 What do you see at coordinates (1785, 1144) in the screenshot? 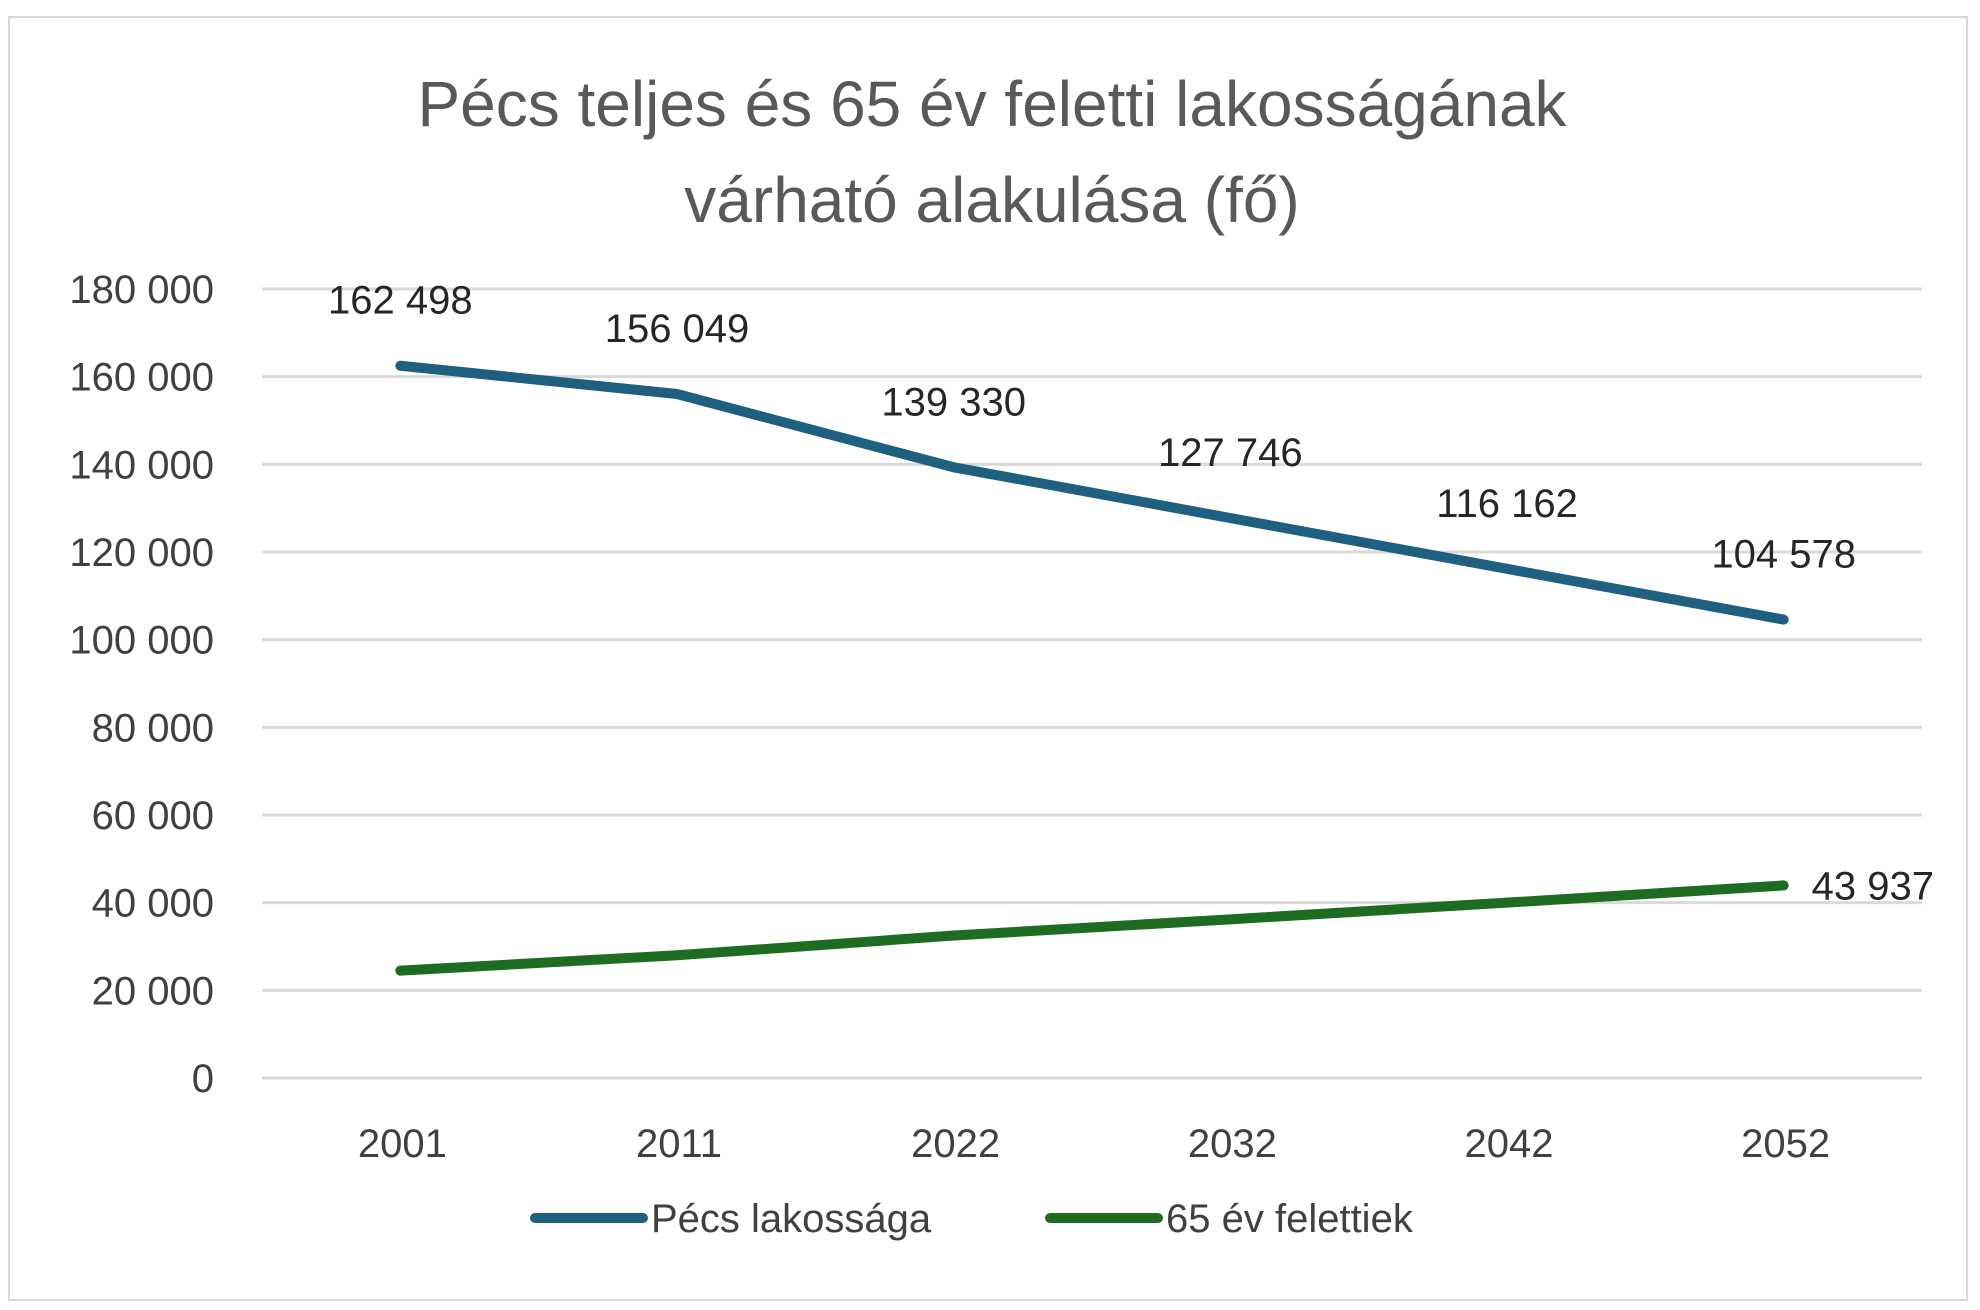
I see `x-tick-label-5: 2052` at bounding box center [1785, 1144].